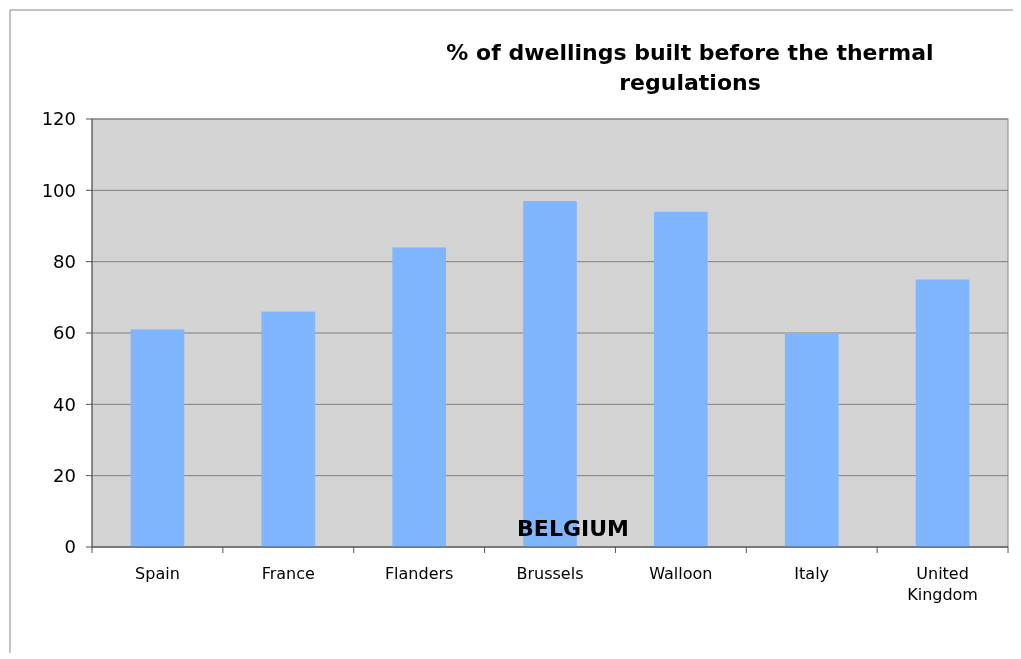  Describe the element at coordinates (157, 573) in the screenshot. I see `x-tick-label: Spain` at that location.